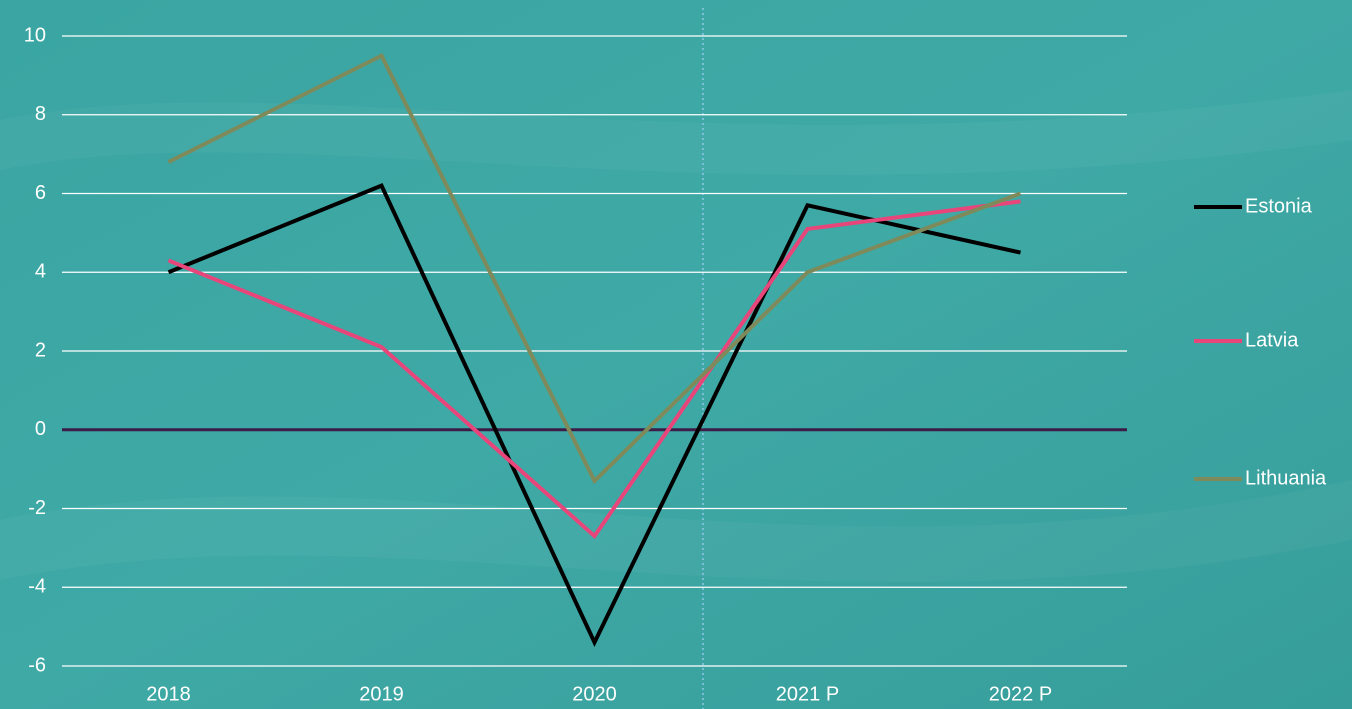 This screenshot has height=709, width=1352. What do you see at coordinates (40, 350) in the screenshot?
I see `y-tick-label: 2` at bounding box center [40, 350].